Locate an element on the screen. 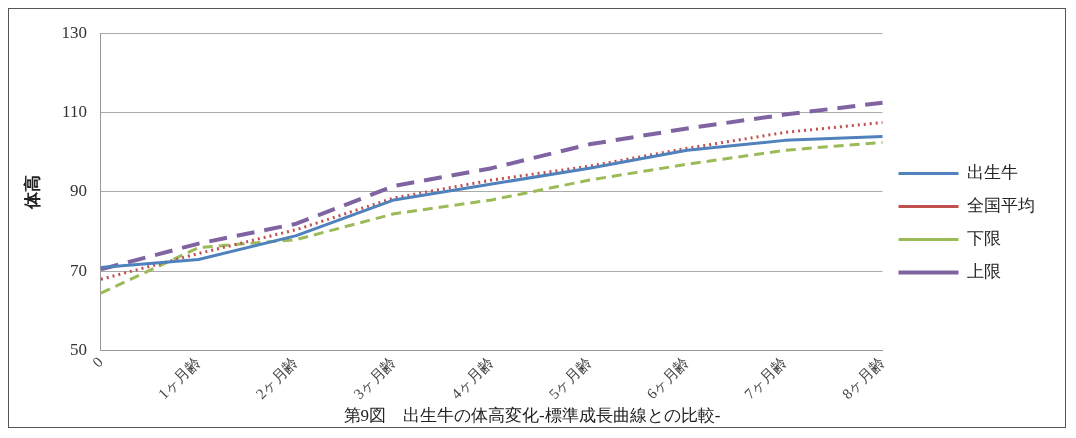 The height and width of the screenshot is (438, 1076). x-tick-label: 5ヶ月齢 is located at coordinates (570, 378).